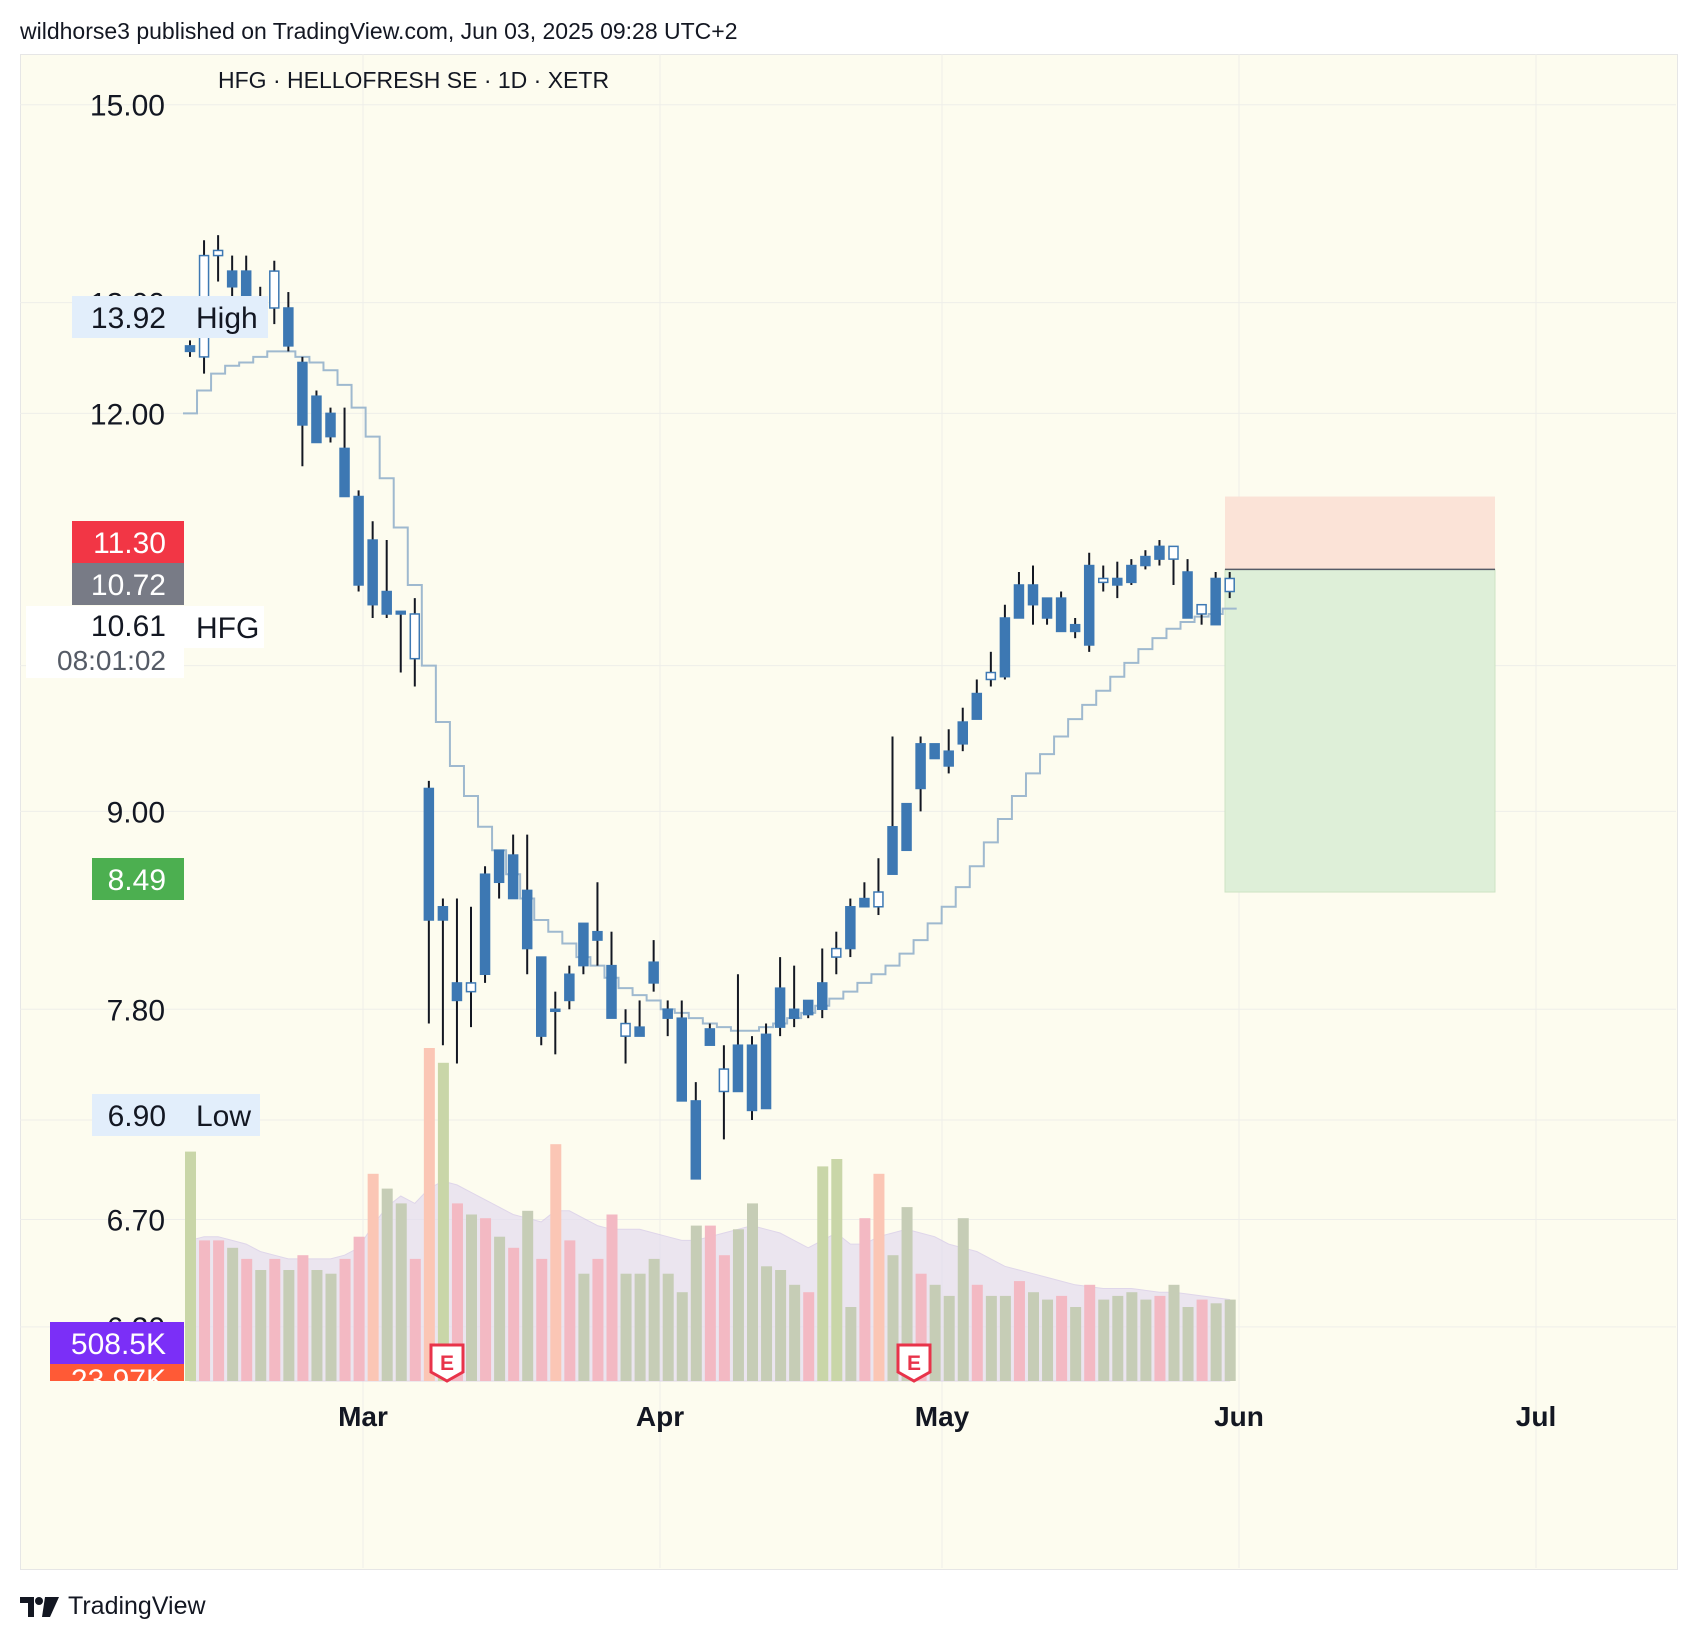 The image size is (1696, 1638). I want to click on low-tag-bg, so click(222, 1115).